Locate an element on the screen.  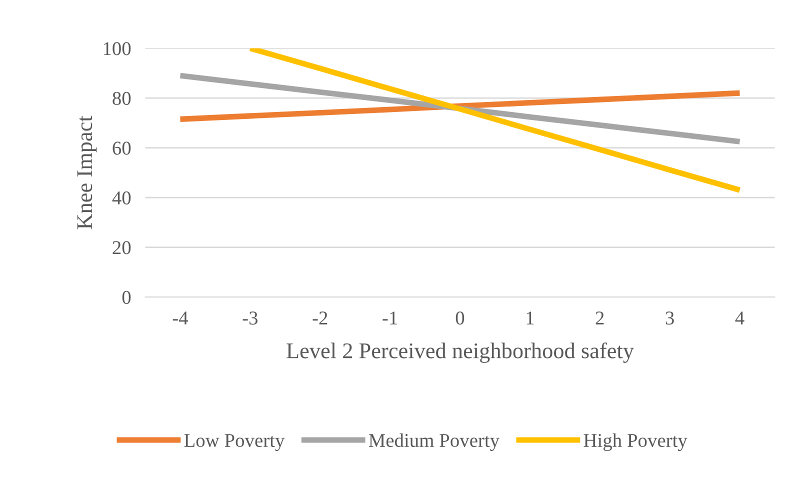
legend-label: Medium Poverty is located at coordinates (434, 442).